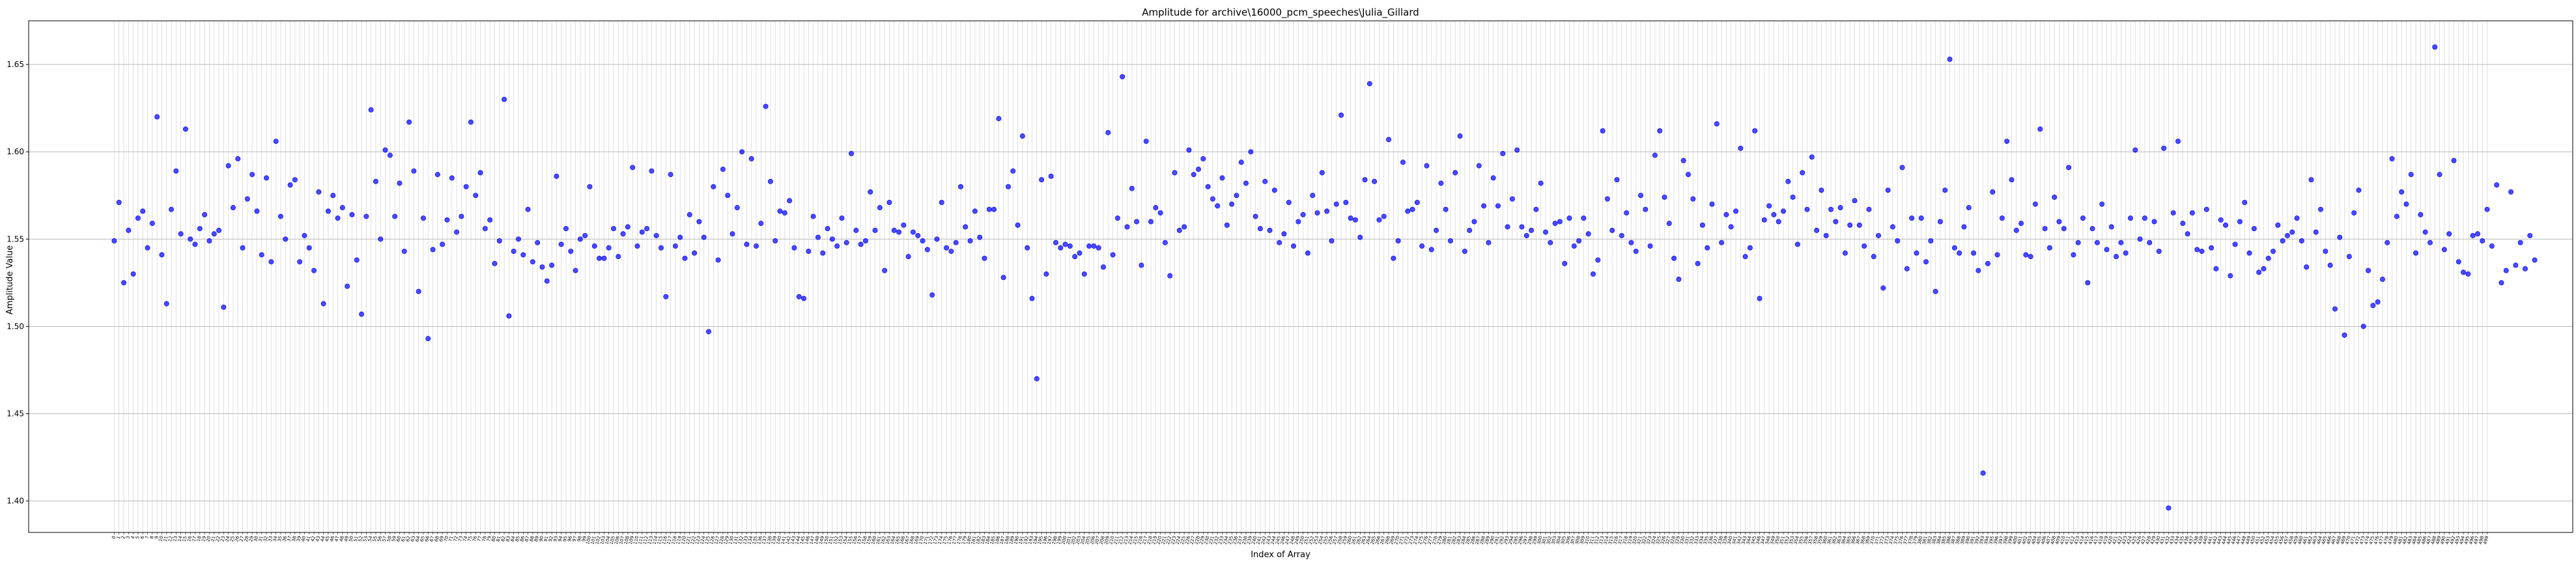  What do you see at coordinates (807, 540) in the screenshot?
I see `x-tick-label: 146` at bounding box center [807, 540].